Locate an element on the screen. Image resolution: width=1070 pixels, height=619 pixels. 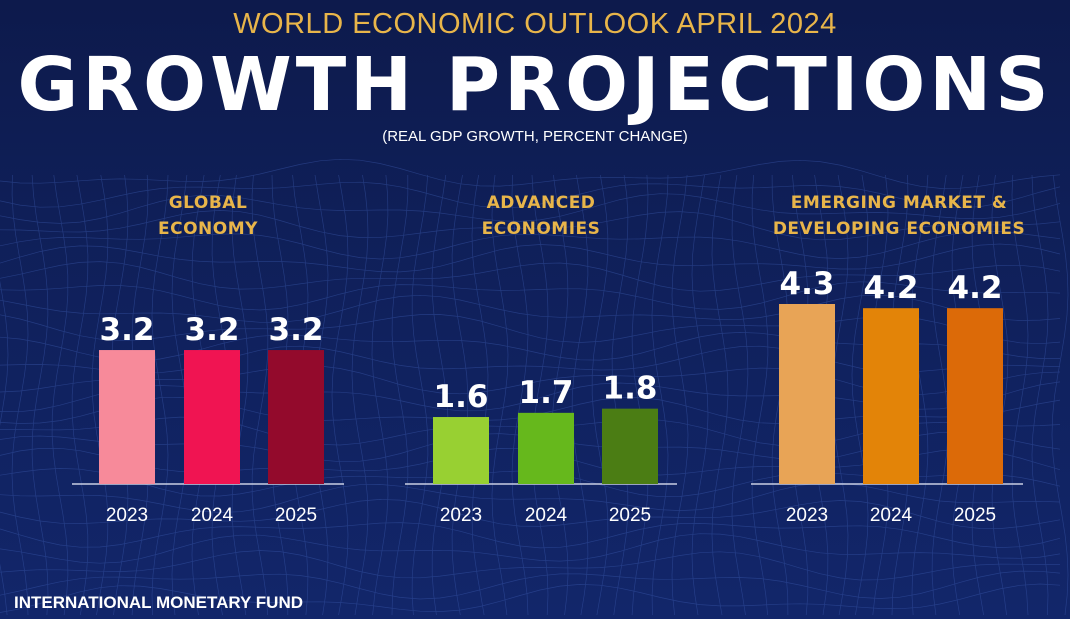
data-label: 1.7 is located at coordinates (546, 393).